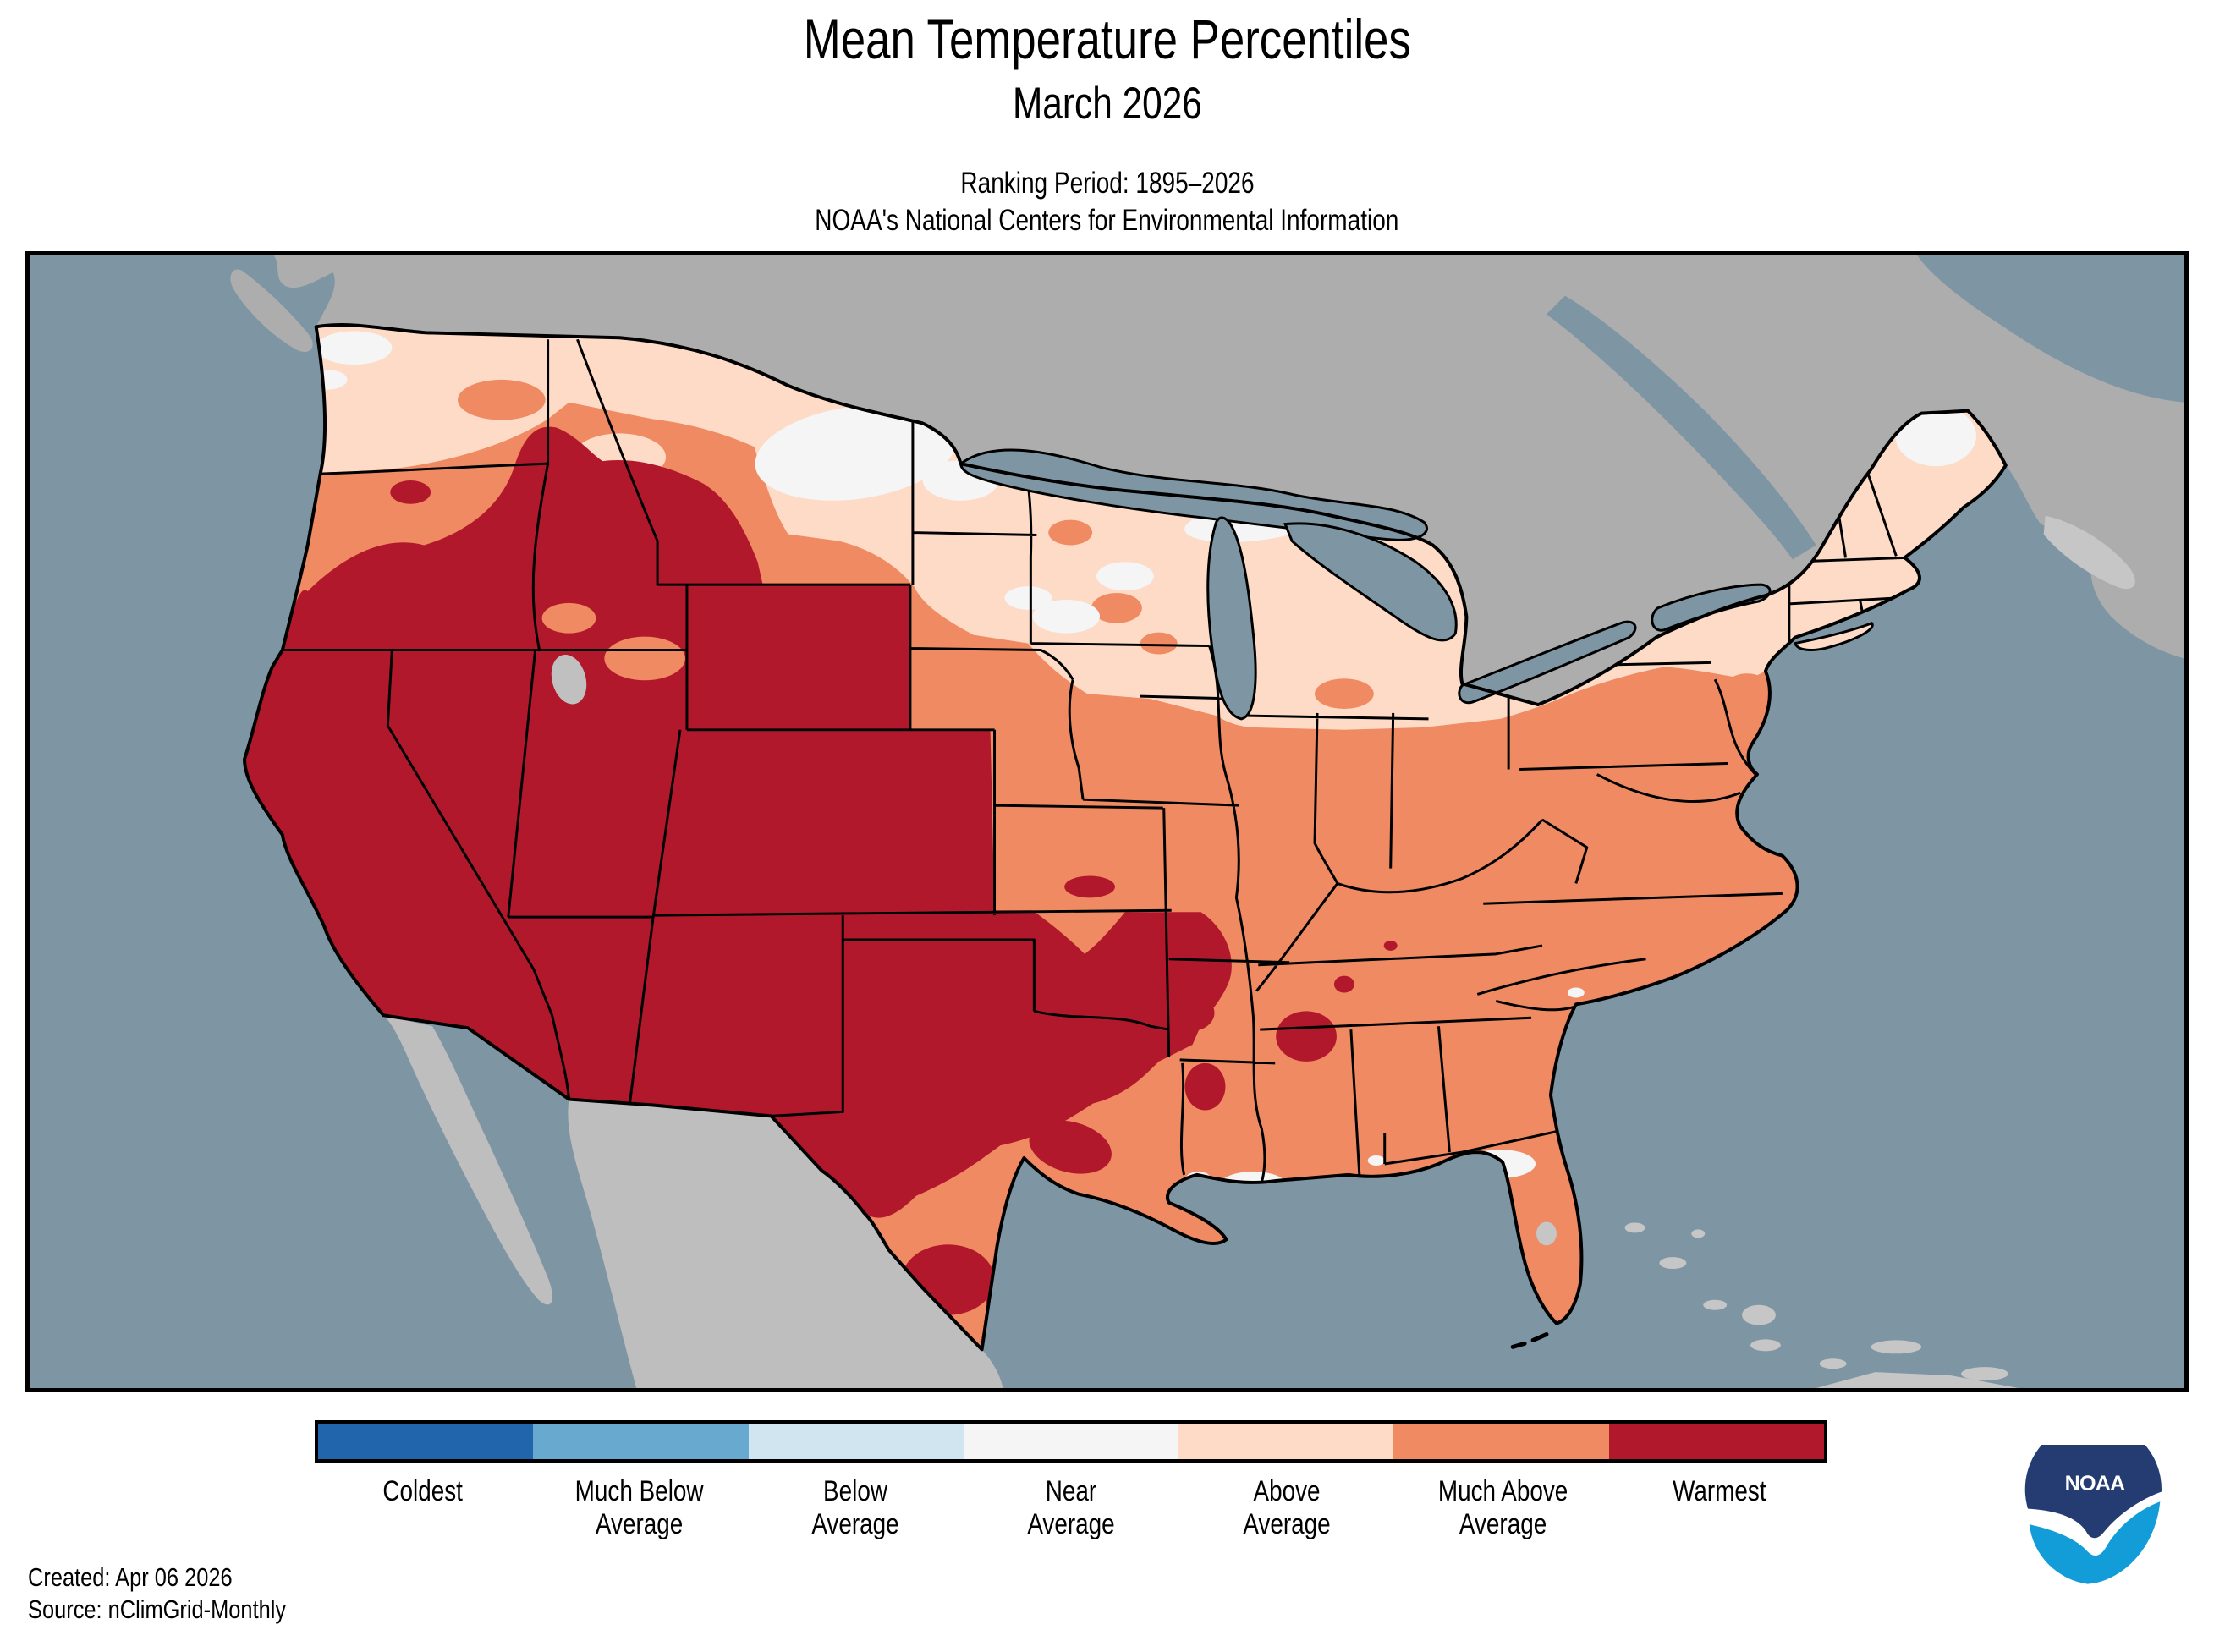 The image size is (2214, 1652). Describe the element at coordinates (1107, 39) in the screenshot. I see `page-title: Mean Temperature Percentiles` at that location.